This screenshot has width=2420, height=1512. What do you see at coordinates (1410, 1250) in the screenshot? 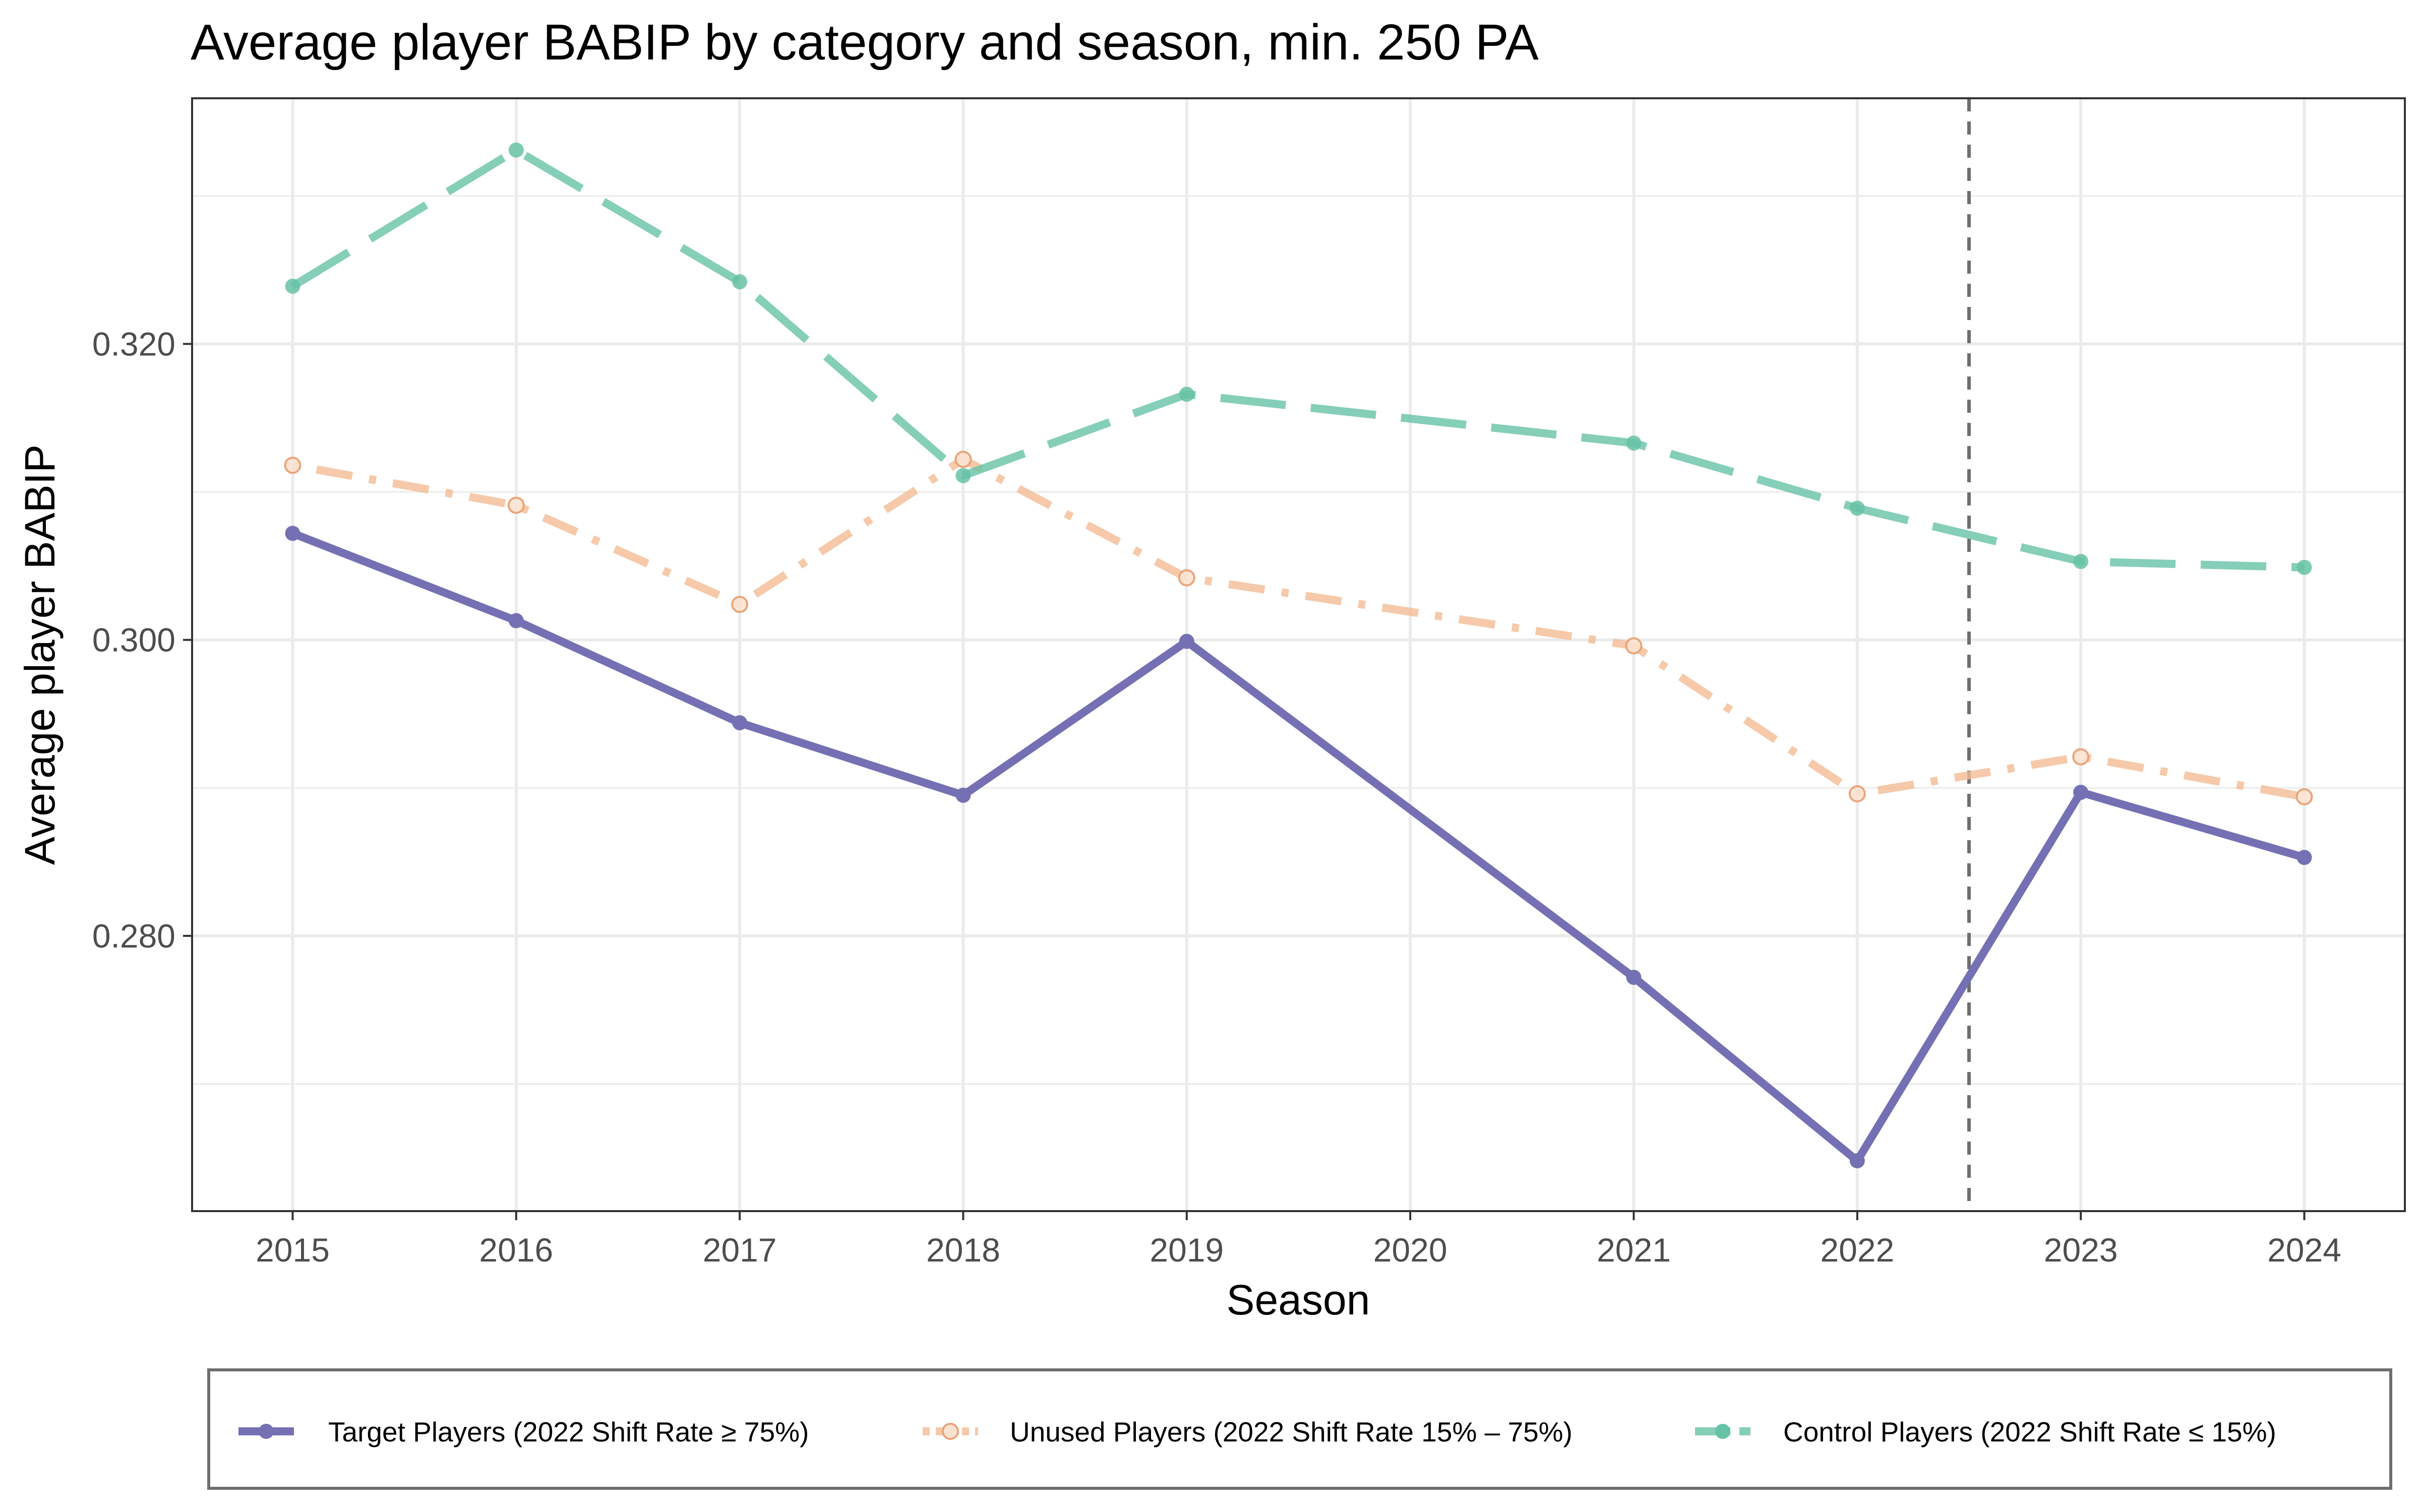
I see `x-tick-label: 2020` at bounding box center [1410, 1250].